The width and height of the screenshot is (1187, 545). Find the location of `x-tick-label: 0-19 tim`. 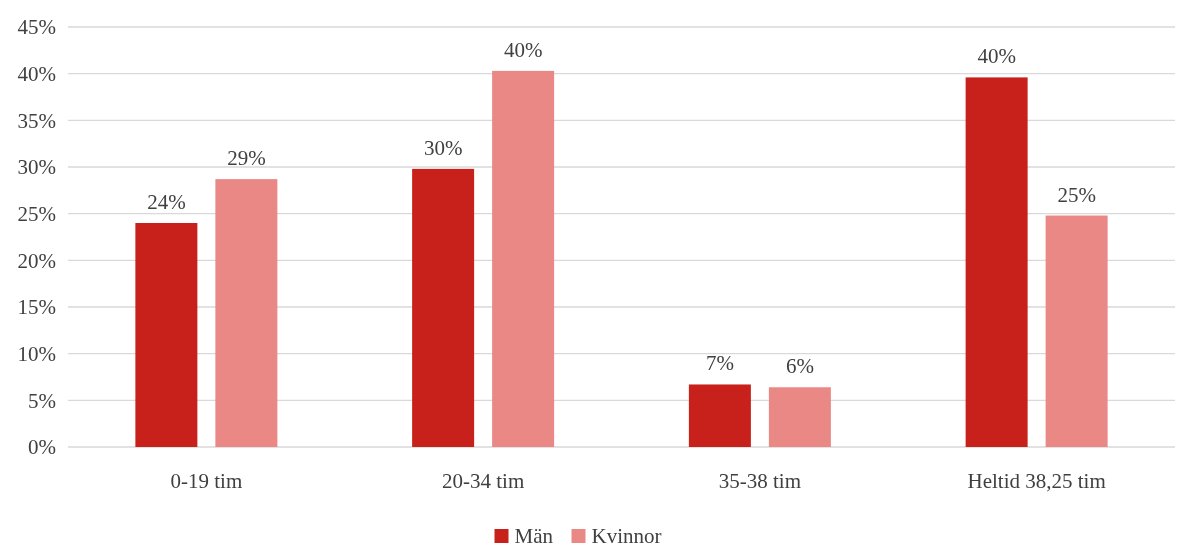

x-tick-label: 0-19 tim is located at coordinates (206, 481).